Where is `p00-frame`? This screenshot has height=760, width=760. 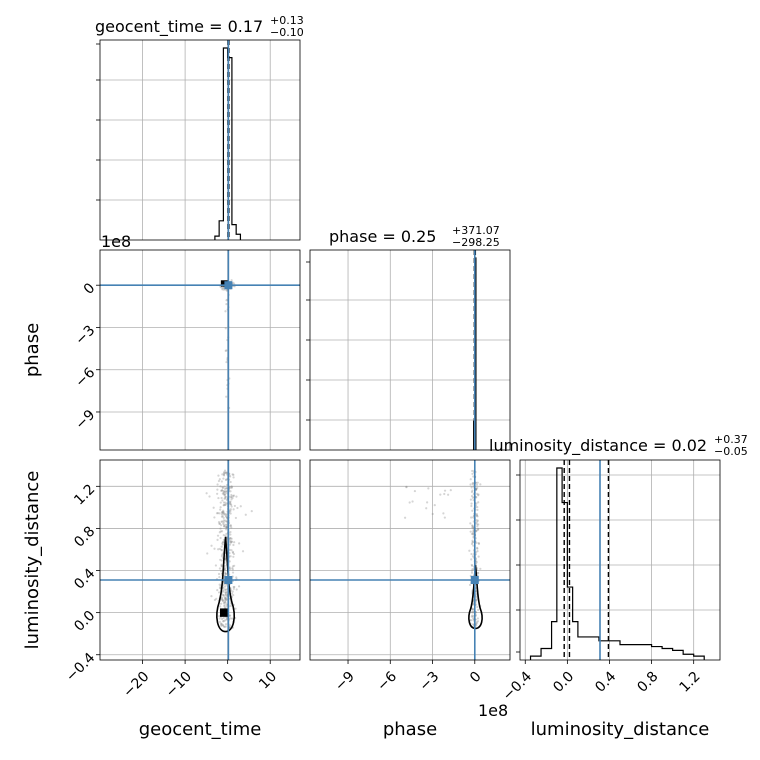
p00-frame is located at coordinates (200, 140).